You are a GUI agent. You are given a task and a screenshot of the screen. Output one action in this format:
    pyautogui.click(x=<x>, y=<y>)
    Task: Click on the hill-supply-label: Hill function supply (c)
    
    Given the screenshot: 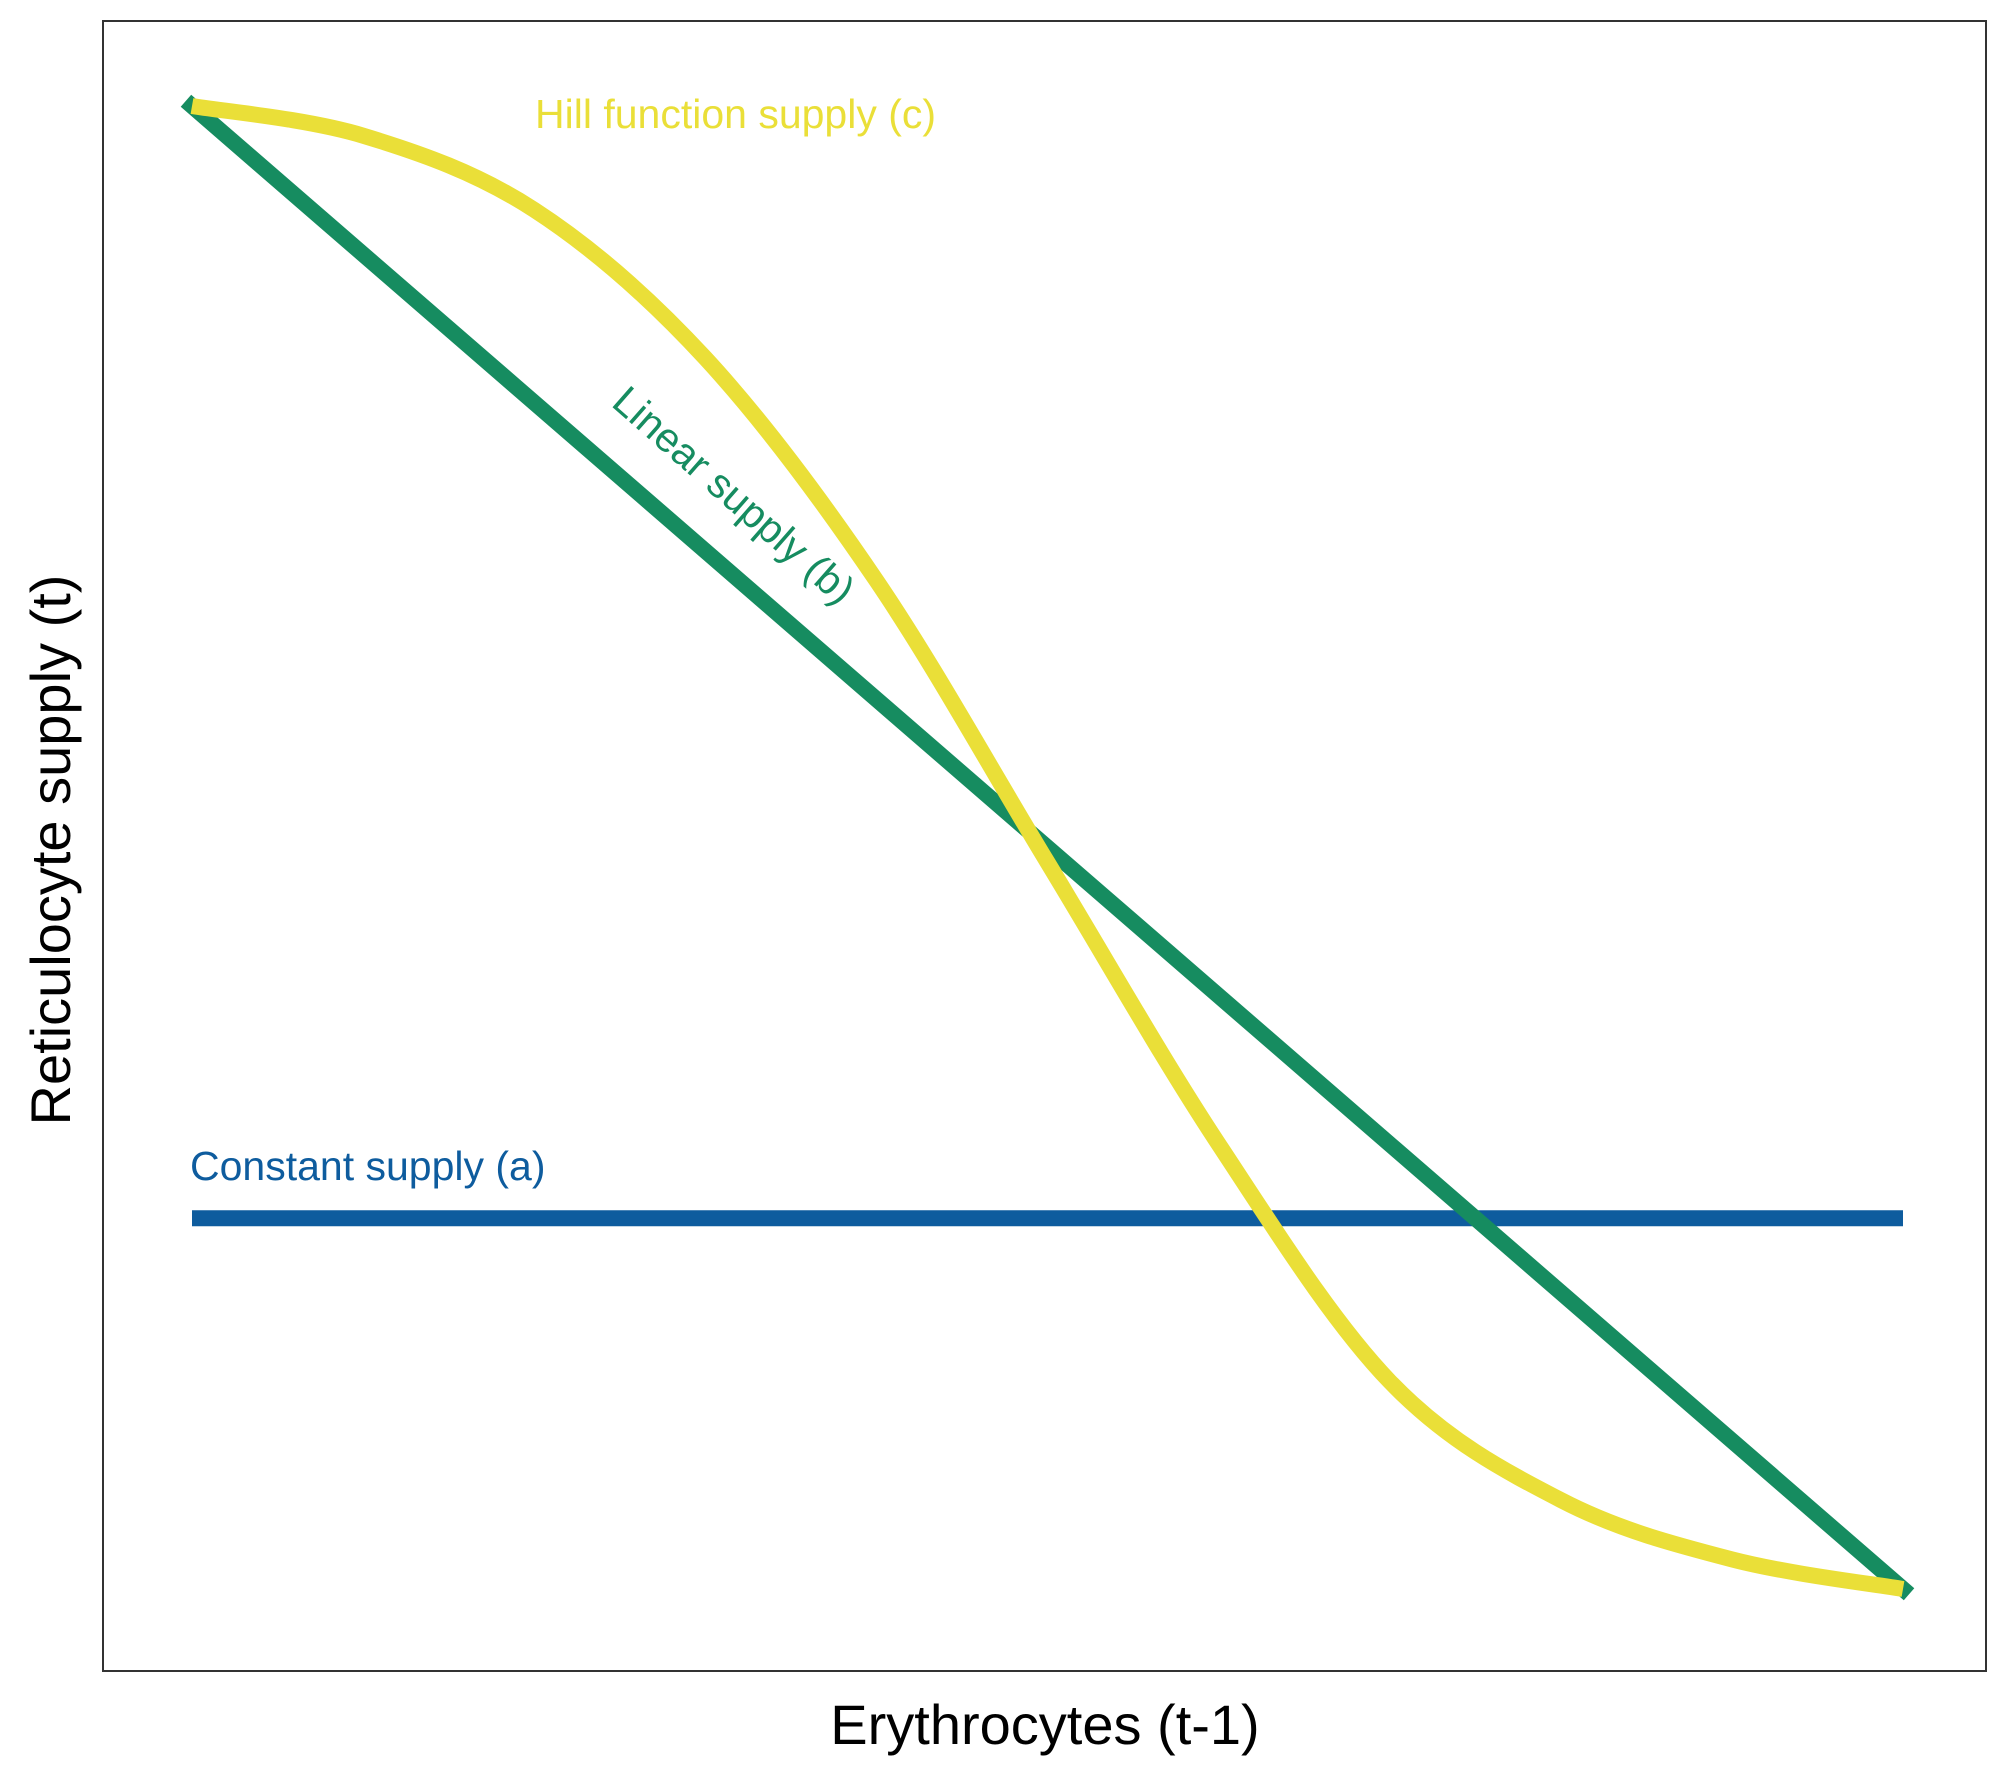 What is the action you would take?
    pyautogui.click(x=735, y=114)
    